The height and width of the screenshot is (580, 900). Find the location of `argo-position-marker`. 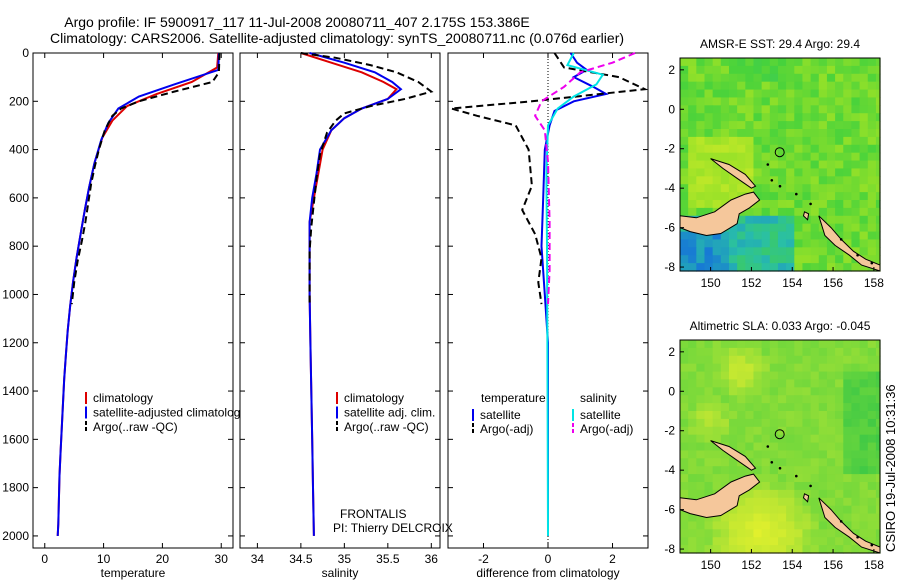

argo-position-marker is located at coordinates (779, 434).